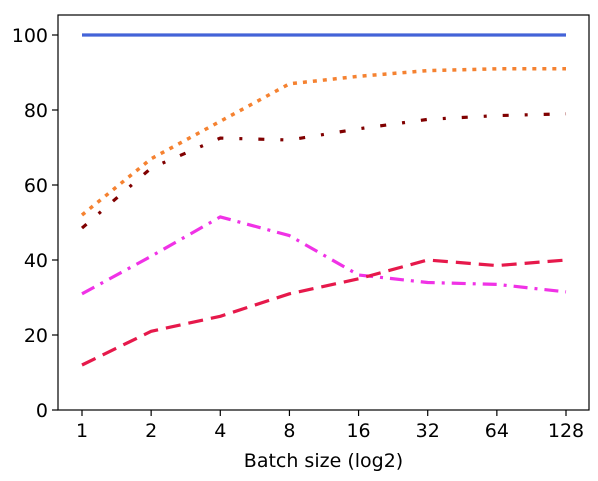 The width and height of the screenshot is (598, 481). What do you see at coordinates (323, 461) in the screenshot?
I see `x-axis-title: Batch size (log2)` at bounding box center [323, 461].